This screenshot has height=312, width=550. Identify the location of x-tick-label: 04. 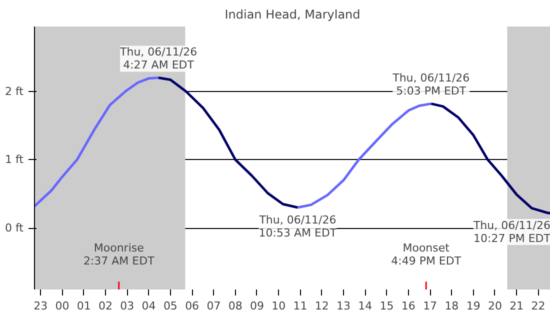
(149, 306).